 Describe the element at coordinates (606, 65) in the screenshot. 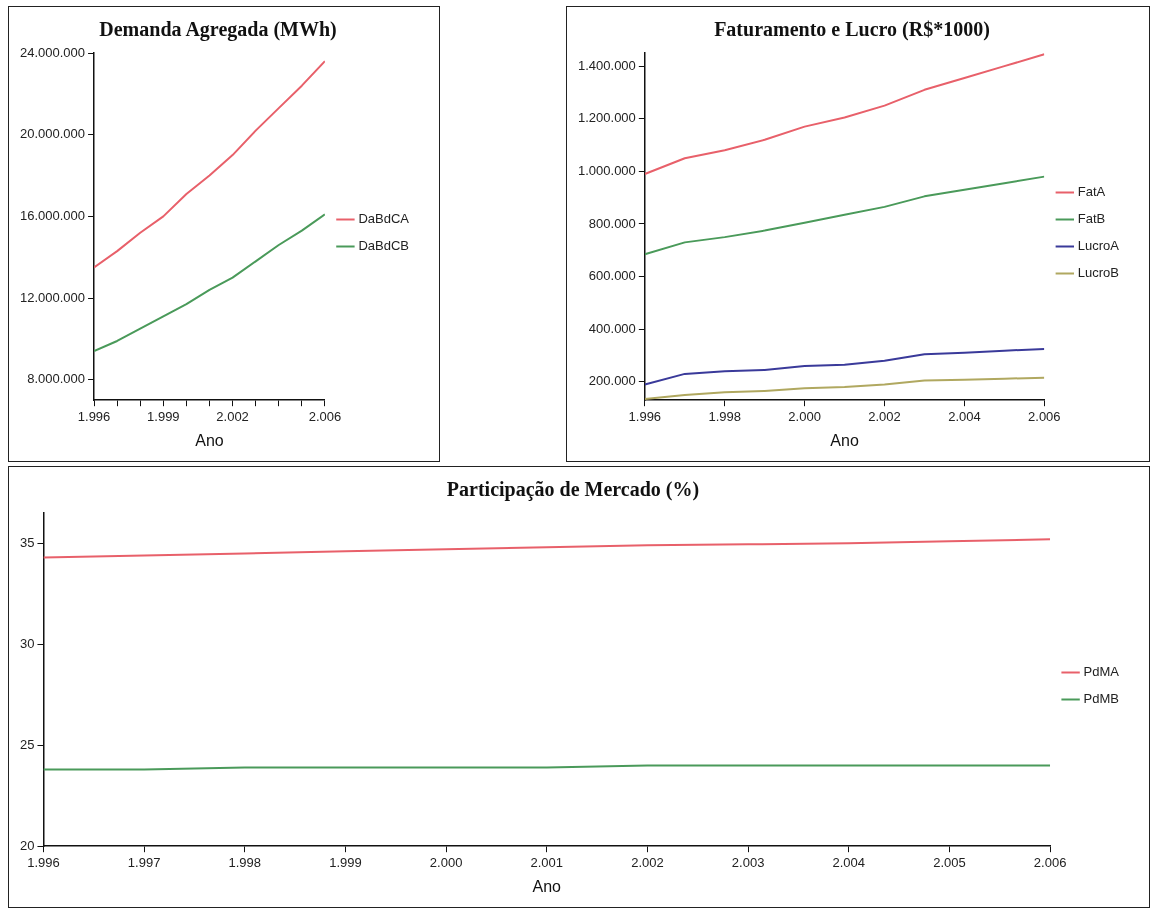

I see `y-tick-label: 1.400.000` at that location.